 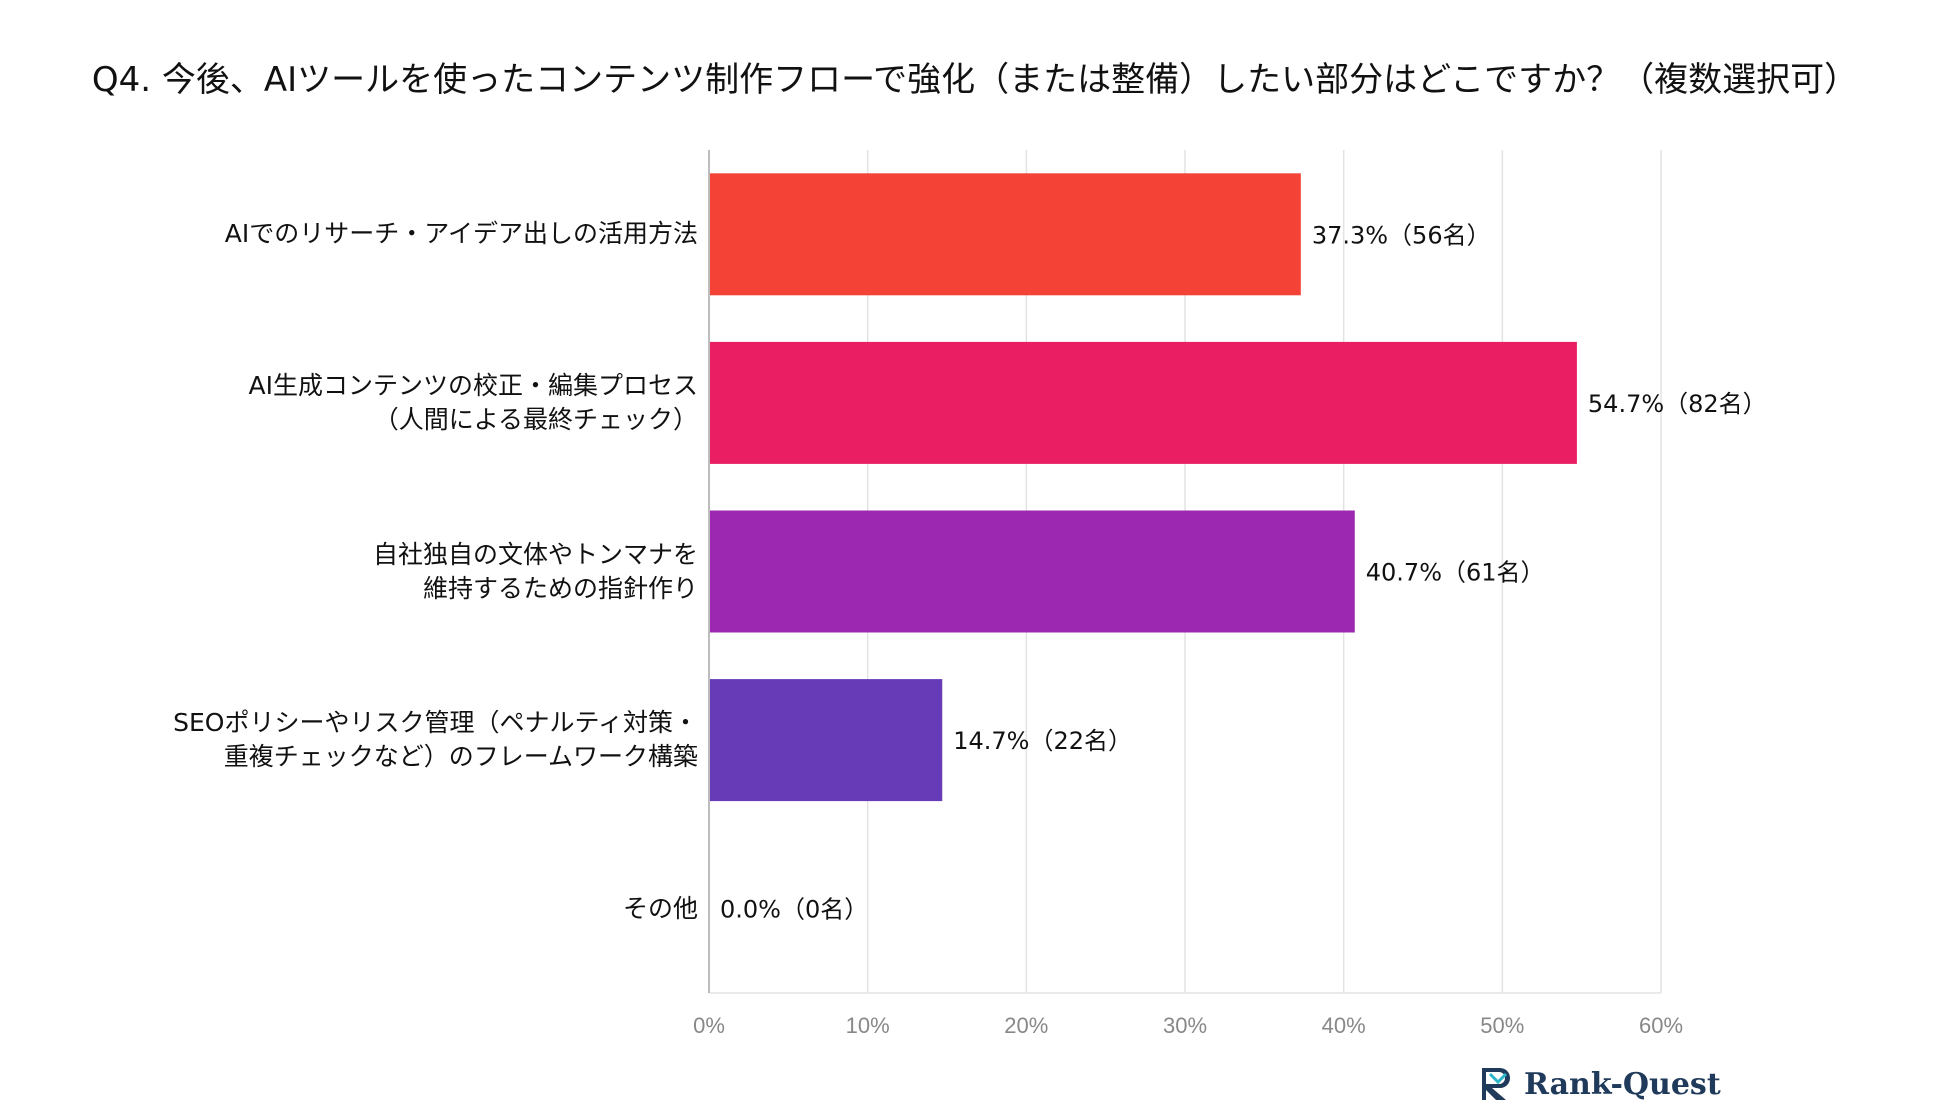 I want to click on brand-logo: Rank-Quest, so click(x=1598, y=1084).